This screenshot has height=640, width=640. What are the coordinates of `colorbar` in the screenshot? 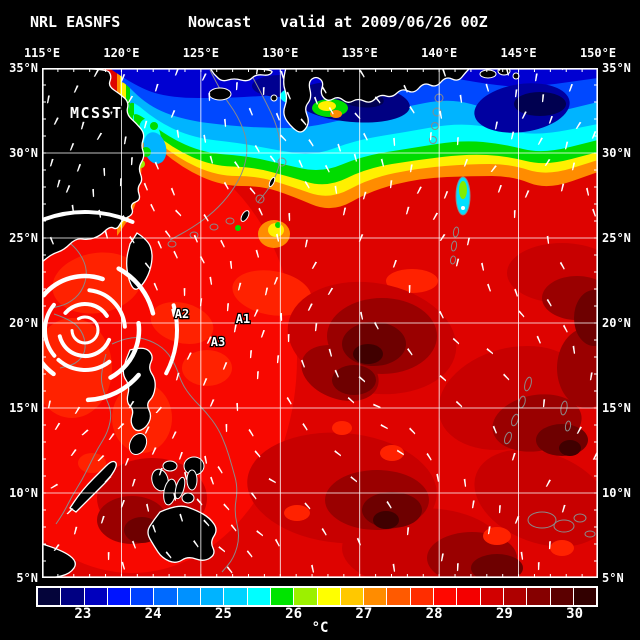 It's located at (317, 596).